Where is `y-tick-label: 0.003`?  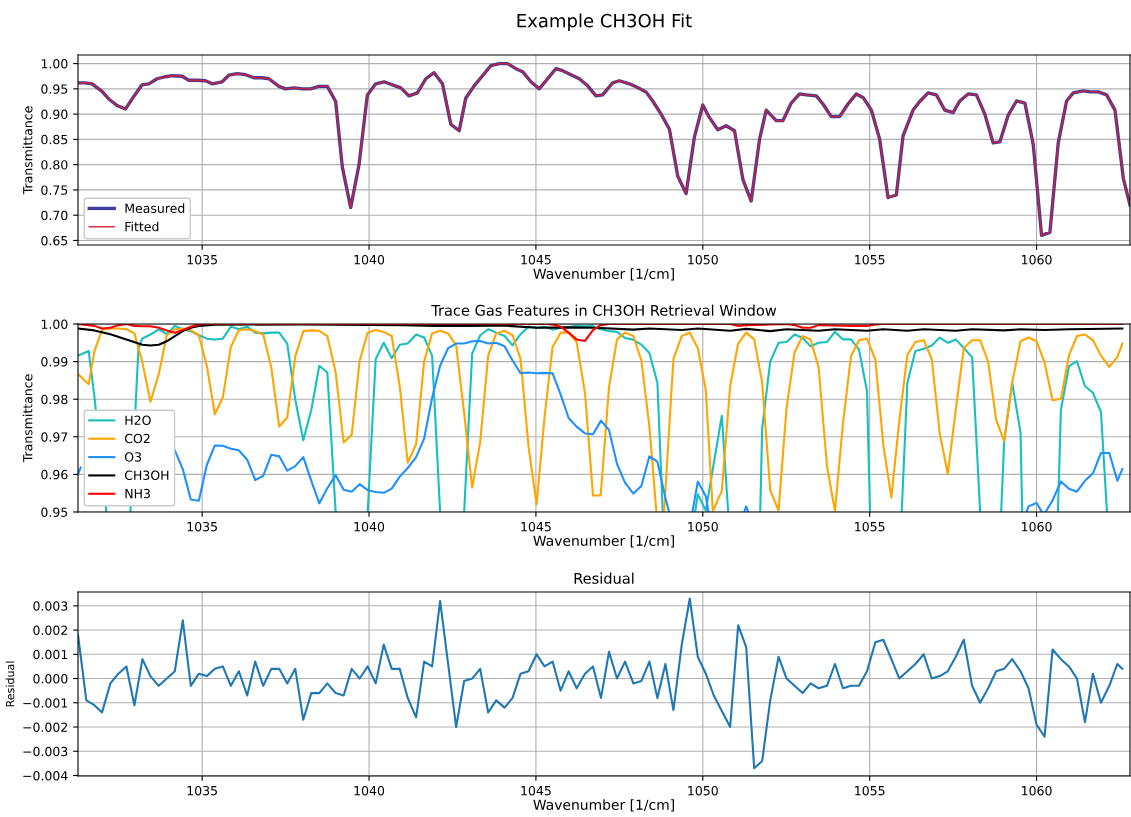 y-tick-label: 0.003 is located at coordinates (50, 606).